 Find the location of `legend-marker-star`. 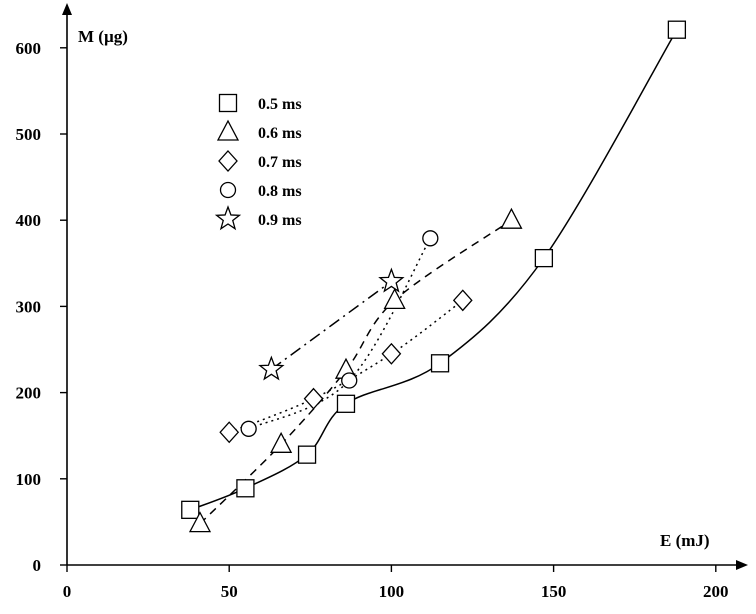

legend-marker-star is located at coordinates (228, 218).